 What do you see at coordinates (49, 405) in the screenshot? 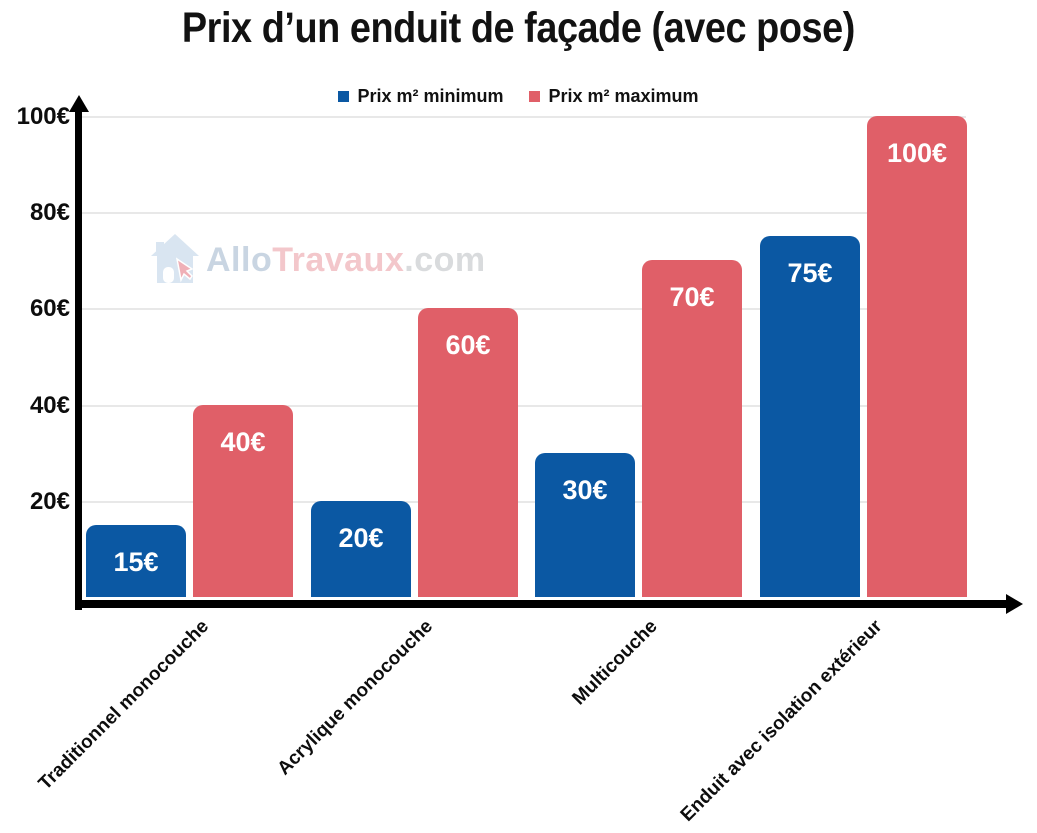
I see `y-axis-tick-label: 40€` at bounding box center [49, 405].